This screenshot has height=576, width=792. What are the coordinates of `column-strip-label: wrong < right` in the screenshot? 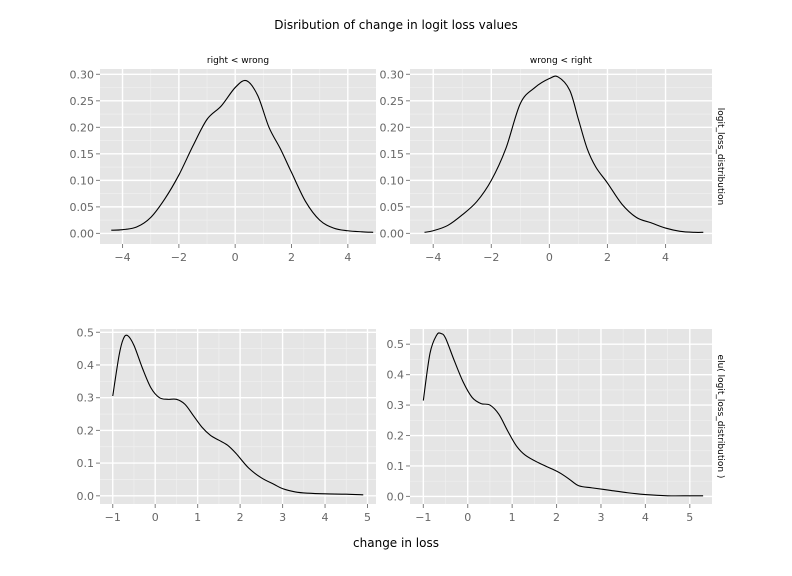 It's located at (561, 61).